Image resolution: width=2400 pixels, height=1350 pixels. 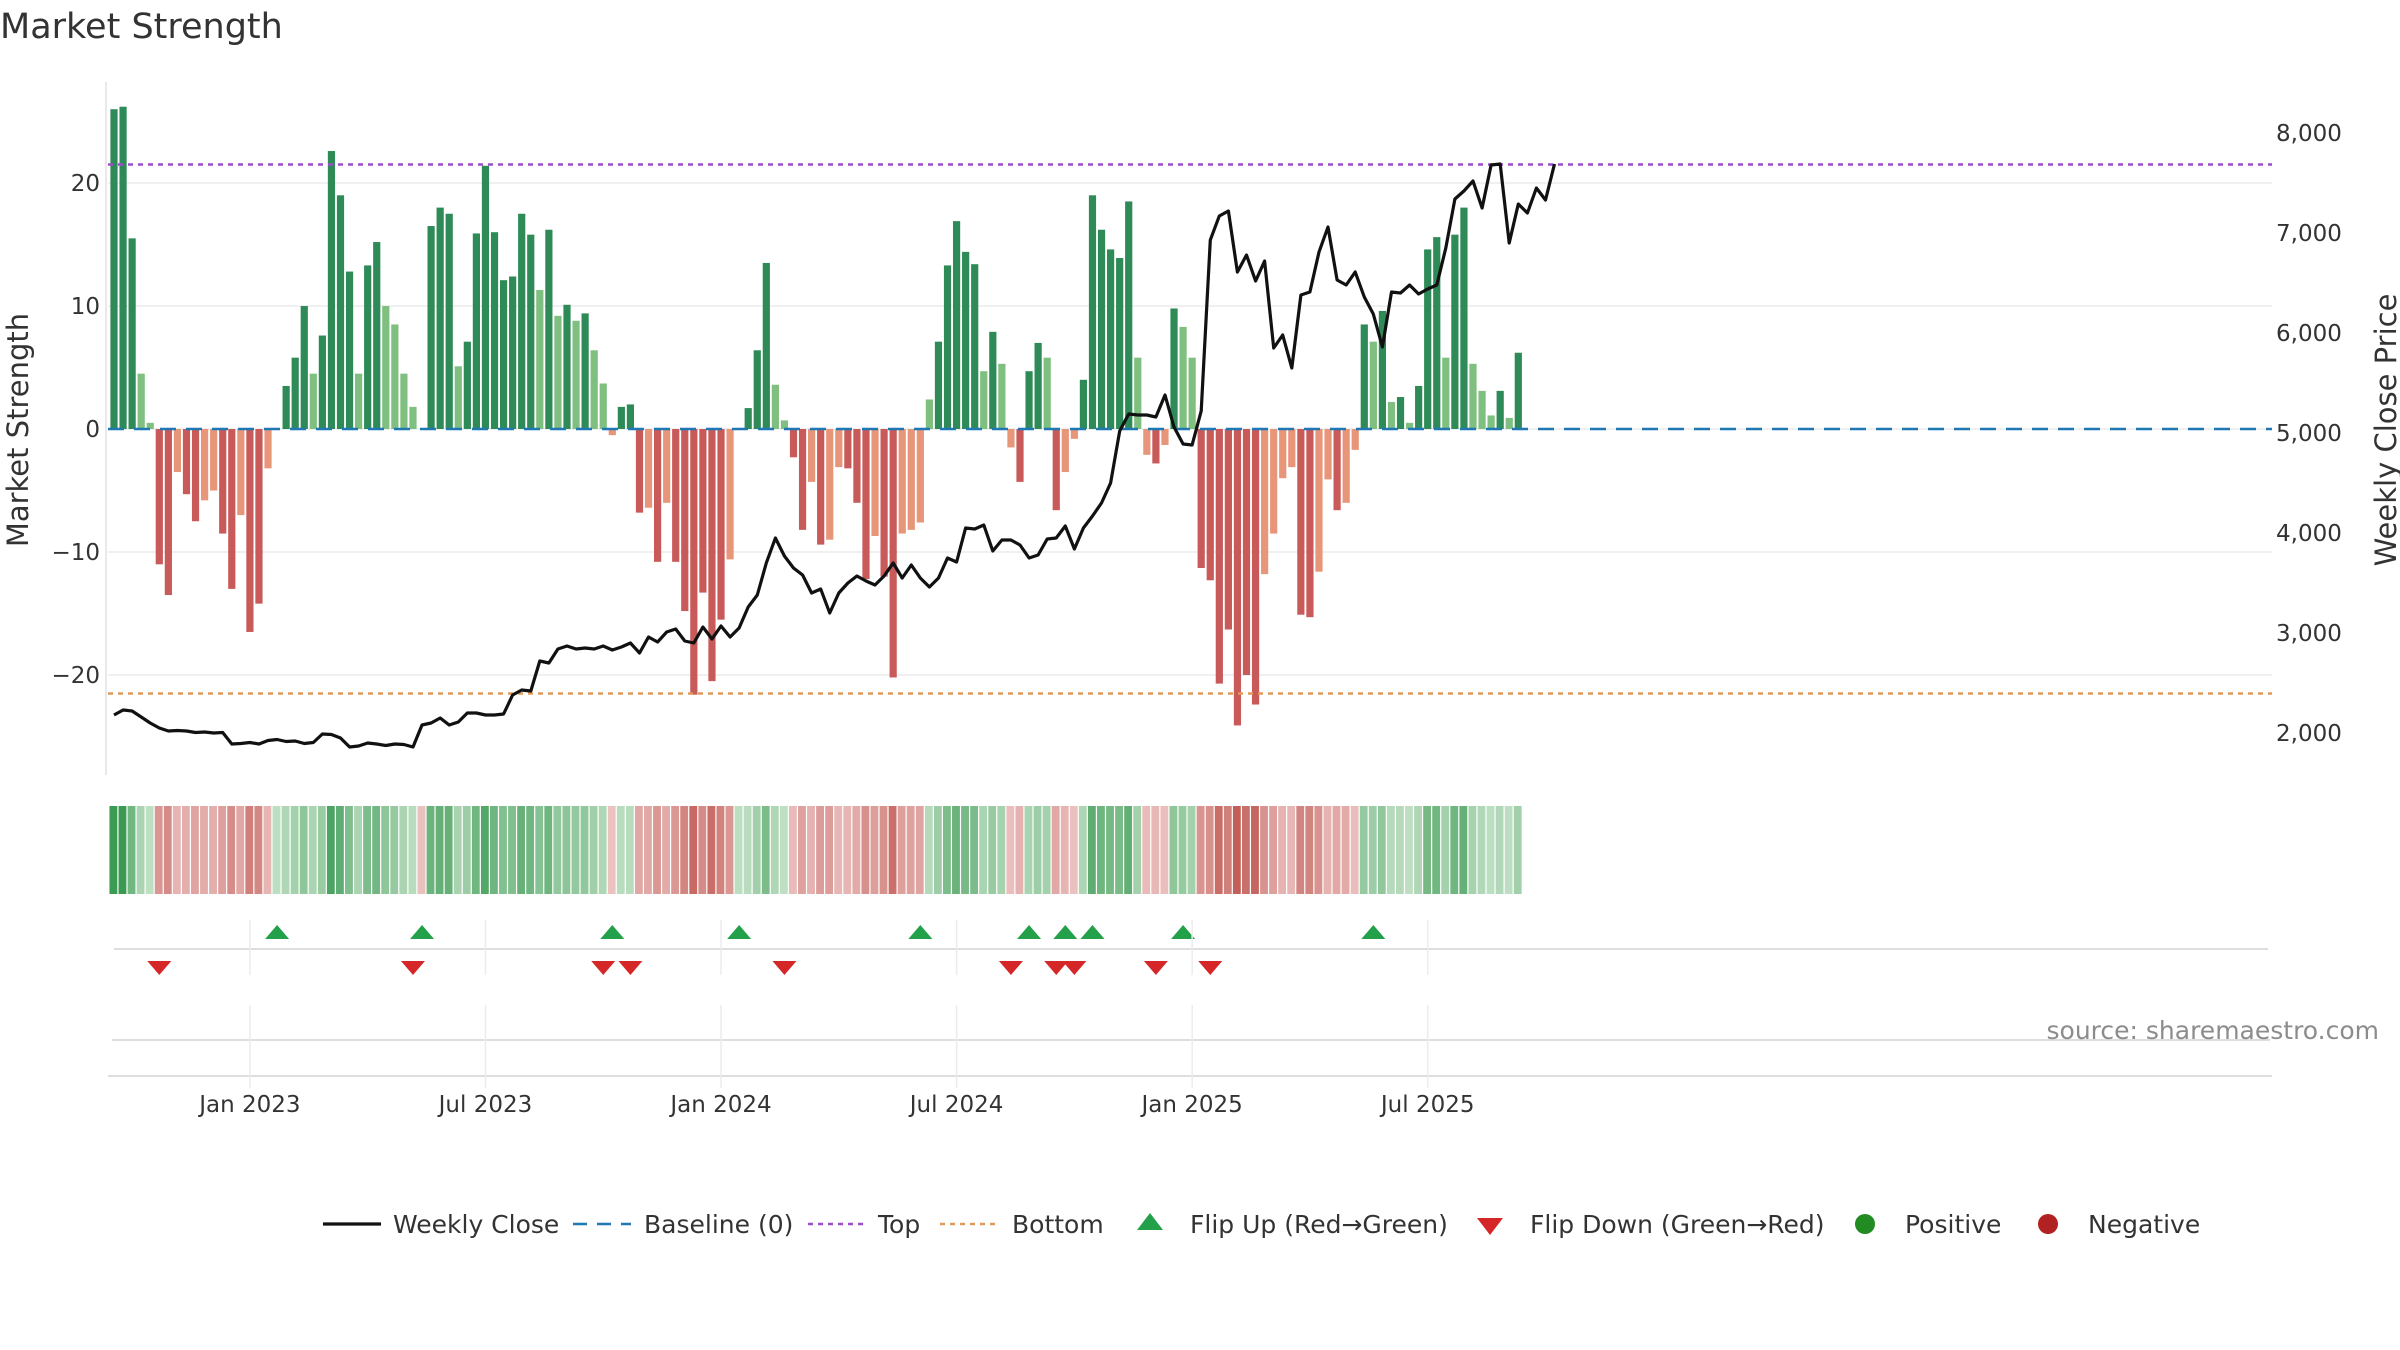 What do you see at coordinates (2309, 534) in the screenshot?
I see `right-tick-label: 4,000` at bounding box center [2309, 534].